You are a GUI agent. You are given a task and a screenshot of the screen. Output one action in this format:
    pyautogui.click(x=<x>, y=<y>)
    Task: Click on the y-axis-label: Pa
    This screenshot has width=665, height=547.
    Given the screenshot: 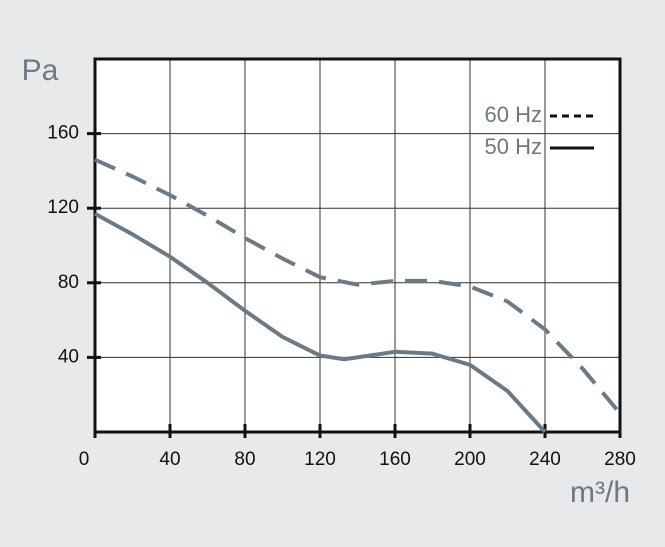 What is the action you would take?
    pyautogui.click(x=40, y=70)
    